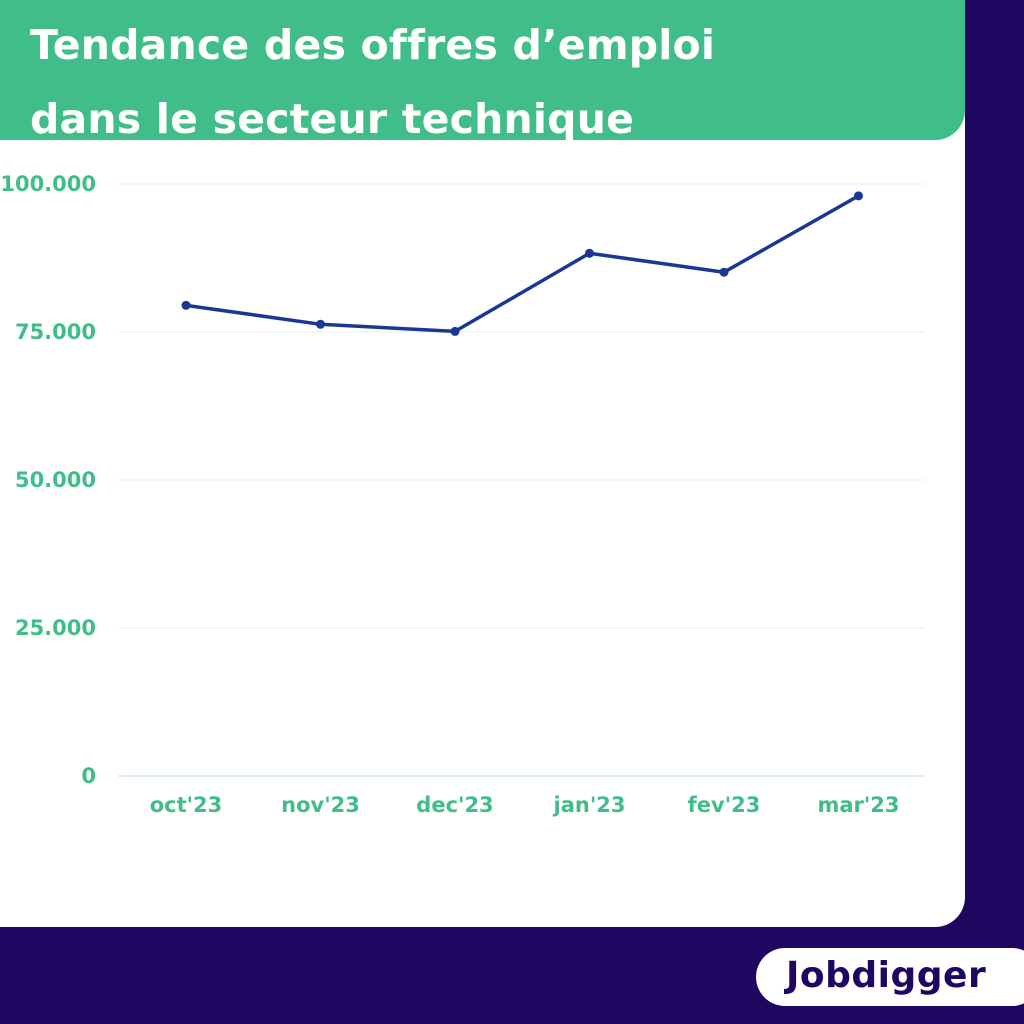 This screenshot has height=1024, width=1024. What do you see at coordinates (858, 805) in the screenshot?
I see `x-tick-label: mar'23` at bounding box center [858, 805].